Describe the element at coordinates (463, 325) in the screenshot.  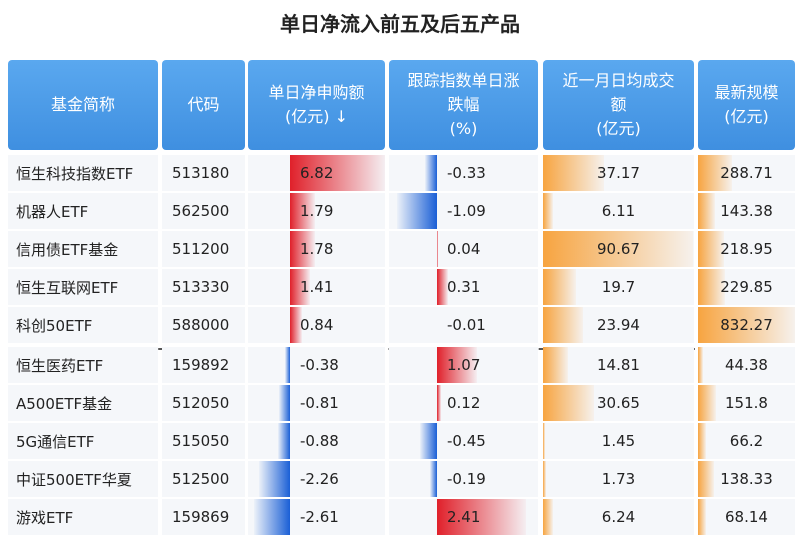
I see `table-cell: -0.01` at that location.